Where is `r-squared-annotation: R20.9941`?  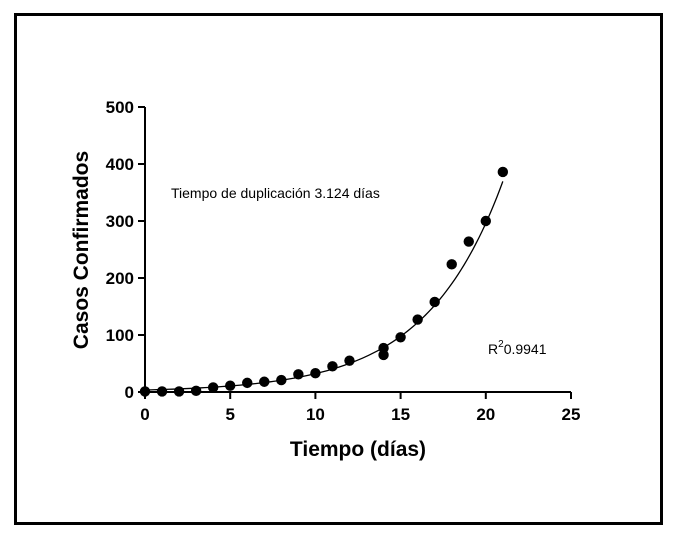
r-squared-annotation: R20.9941 is located at coordinates (517, 348).